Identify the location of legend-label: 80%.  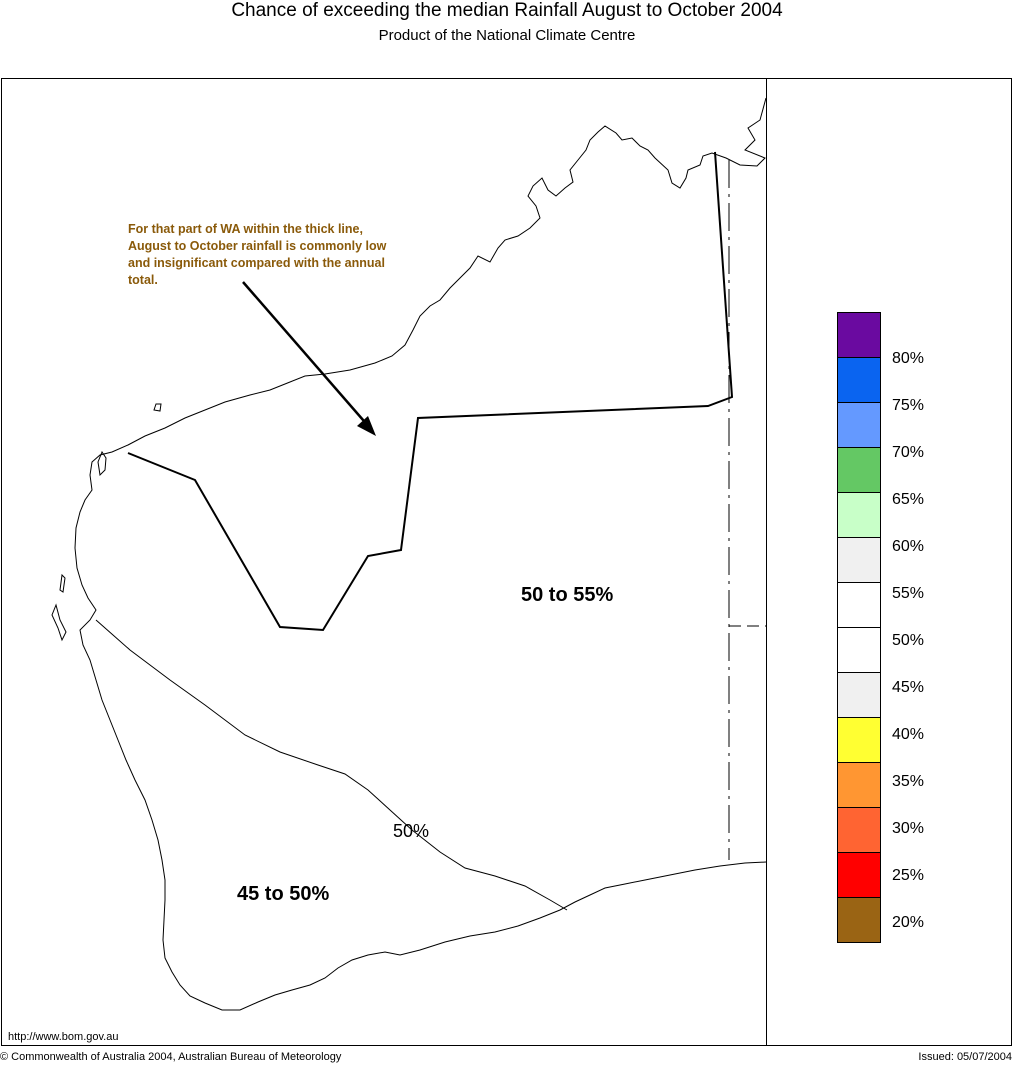
(908, 358).